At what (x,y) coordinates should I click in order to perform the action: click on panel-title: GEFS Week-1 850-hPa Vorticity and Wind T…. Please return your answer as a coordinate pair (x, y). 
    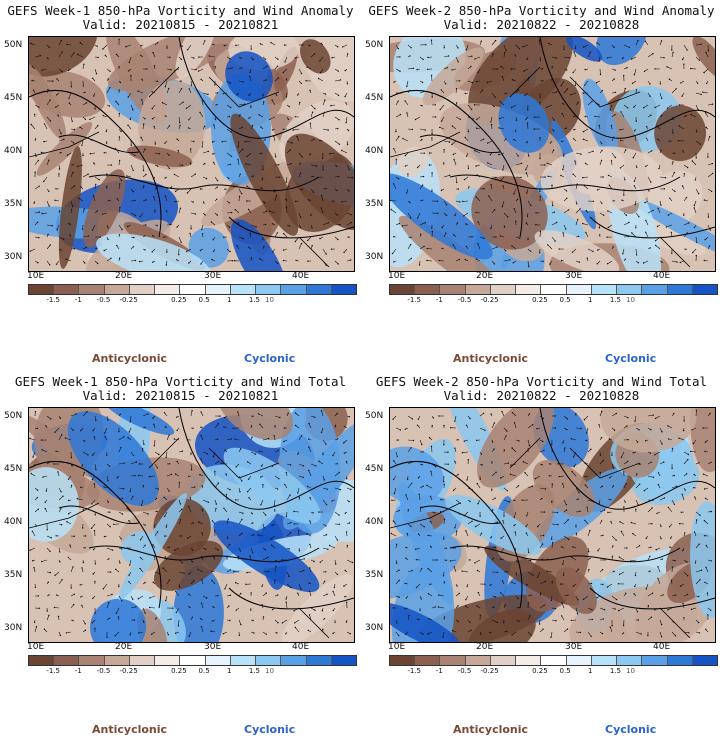
    Looking at the image, I should click on (180, 381).